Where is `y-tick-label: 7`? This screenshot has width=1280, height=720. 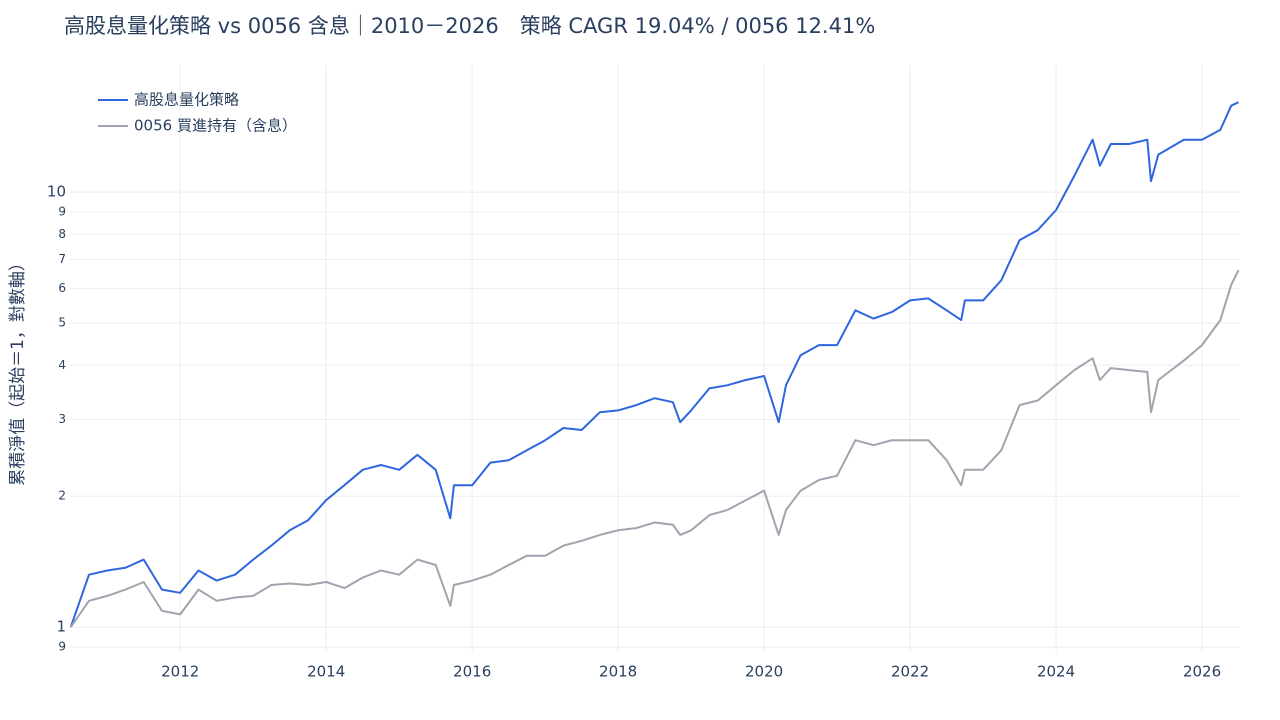
y-tick-label: 7 is located at coordinates (62, 259).